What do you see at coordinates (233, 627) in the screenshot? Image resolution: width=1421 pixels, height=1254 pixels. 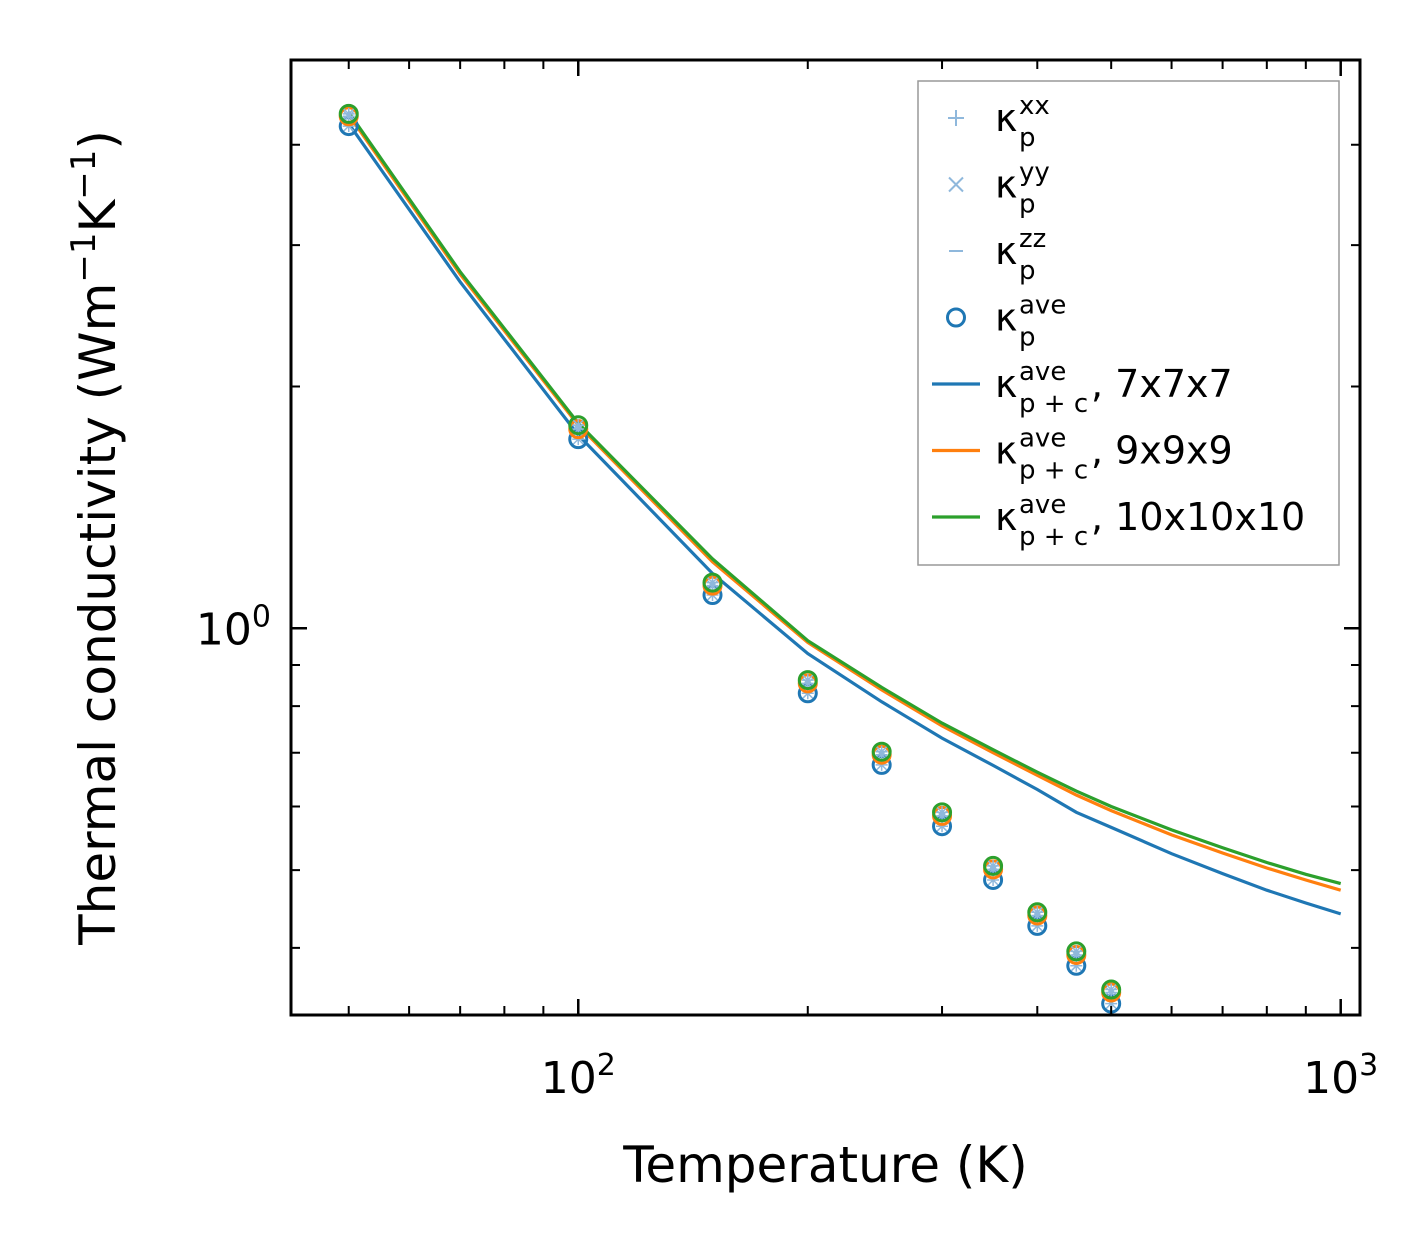 I see `y-tick-label: 100` at bounding box center [233, 627].